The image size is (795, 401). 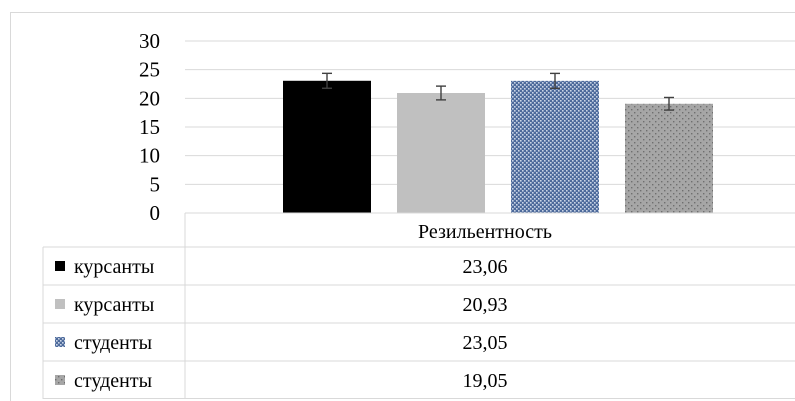 What do you see at coordinates (485, 232) in the screenshot?
I see `category-label: Резильентность` at bounding box center [485, 232].